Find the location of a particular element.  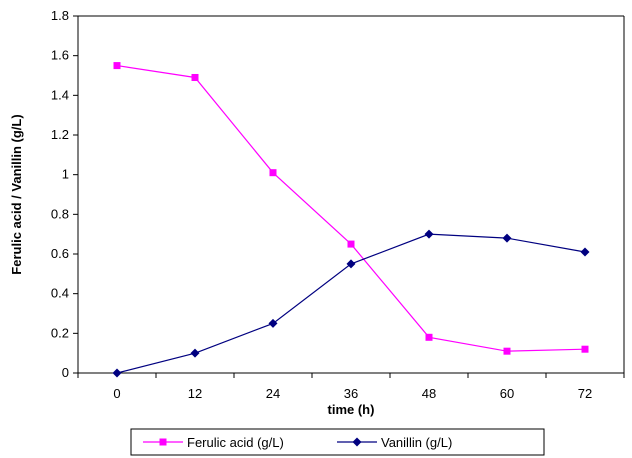

x-tick-label: 24 is located at coordinates (273, 393).